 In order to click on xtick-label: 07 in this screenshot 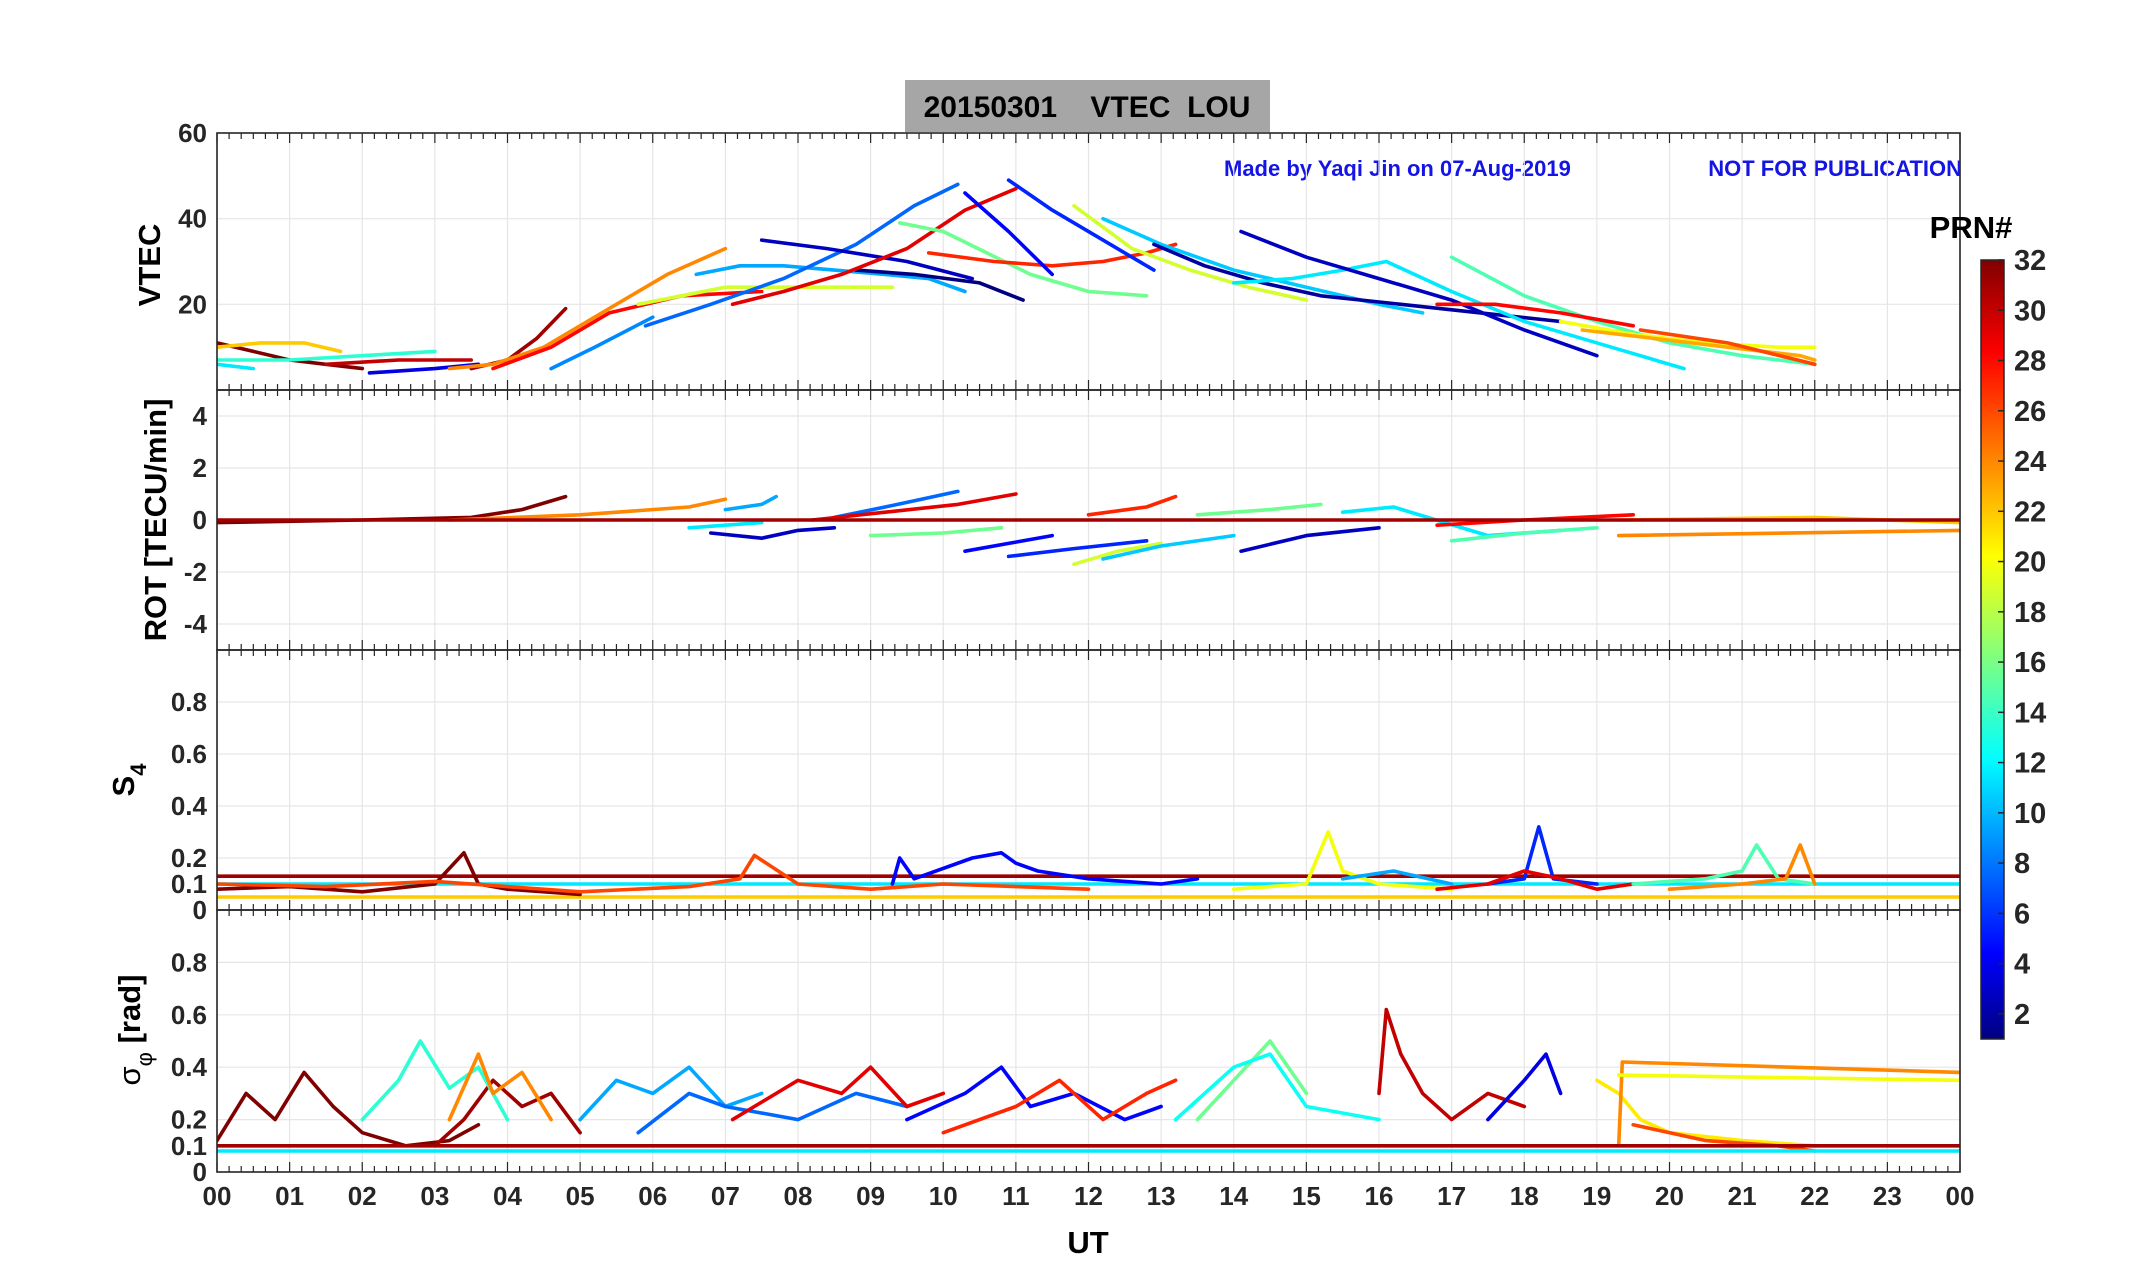, I will do `click(725, 1196)`.